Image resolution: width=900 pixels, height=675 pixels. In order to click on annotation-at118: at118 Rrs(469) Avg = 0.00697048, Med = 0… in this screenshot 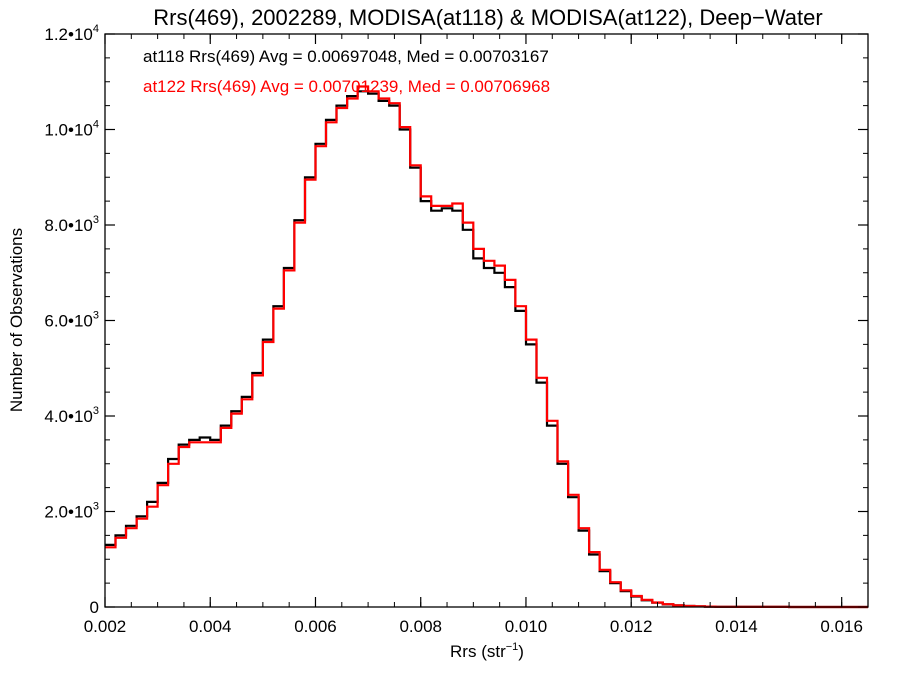, I will do `click(346, 56)`.